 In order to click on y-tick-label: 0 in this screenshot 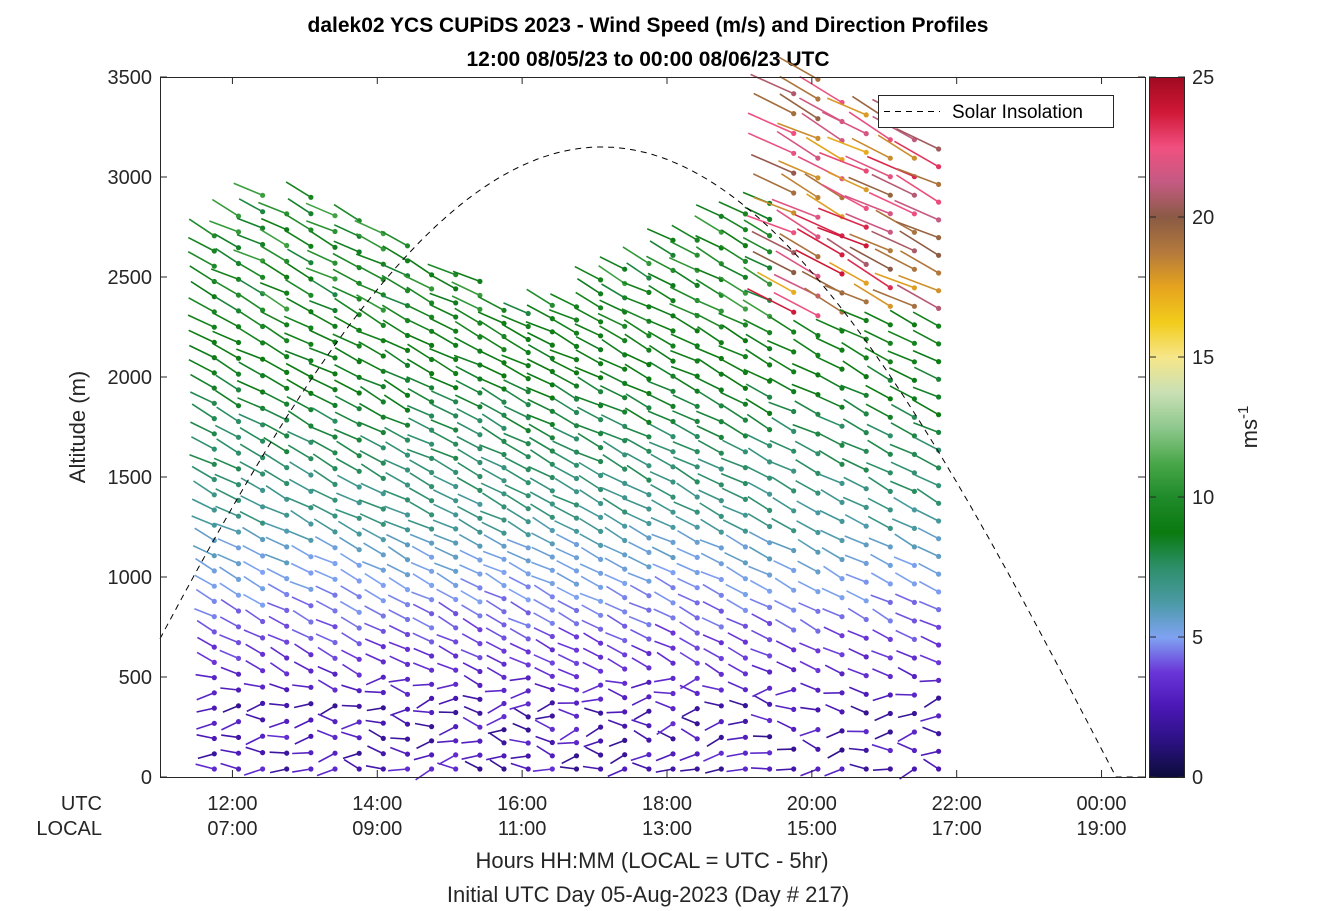, I will do `click(146, 778)`.